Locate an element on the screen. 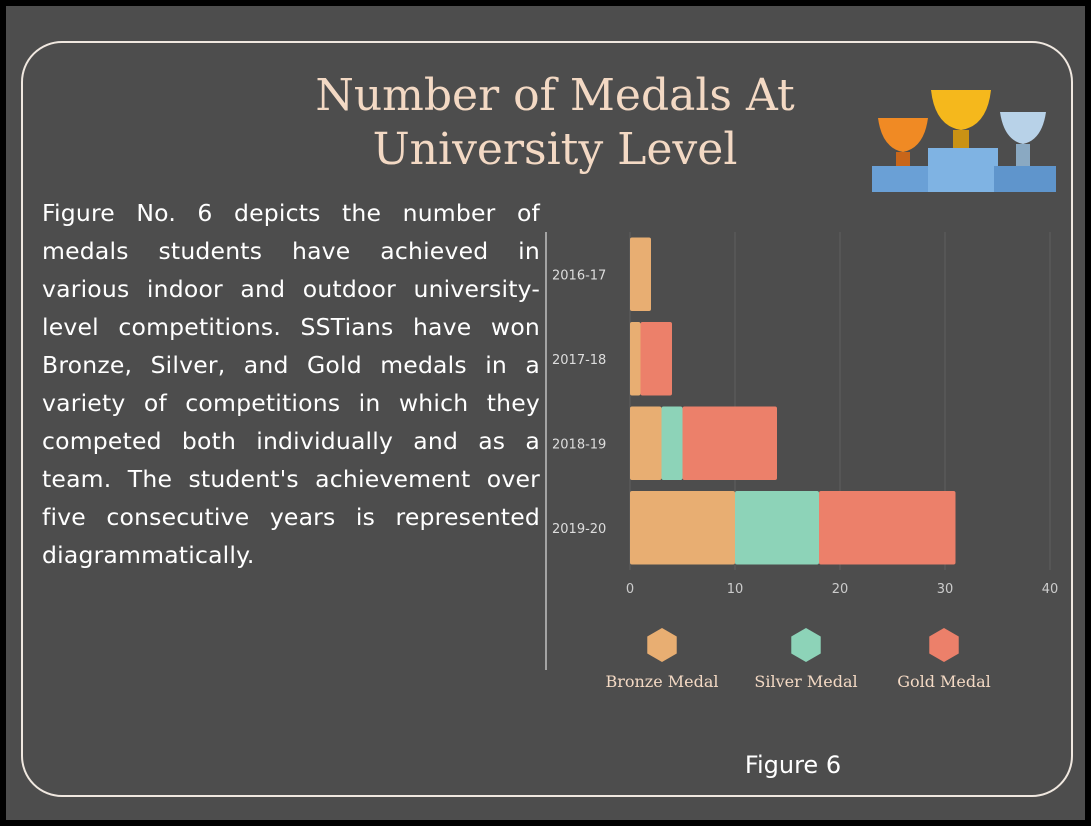 The width and height of the screenshot is (1091, 826). legend-label: Bronze Medal is located at coordinates (661, 681).